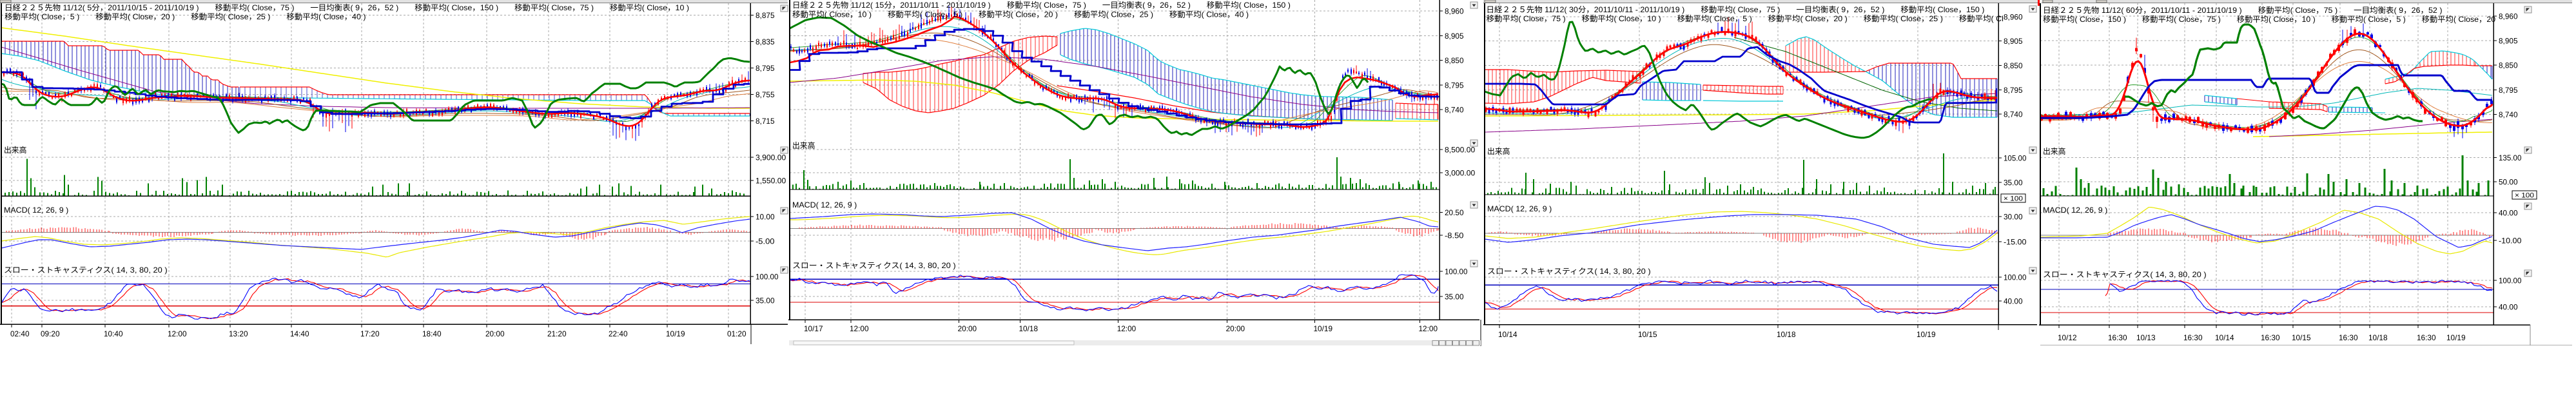 This screenshot has width=2576, height=397. What do you see at coordinates (766, 15) in the screenshot?
I see `svg-text: 8,875` at bounding box center [766, 15].